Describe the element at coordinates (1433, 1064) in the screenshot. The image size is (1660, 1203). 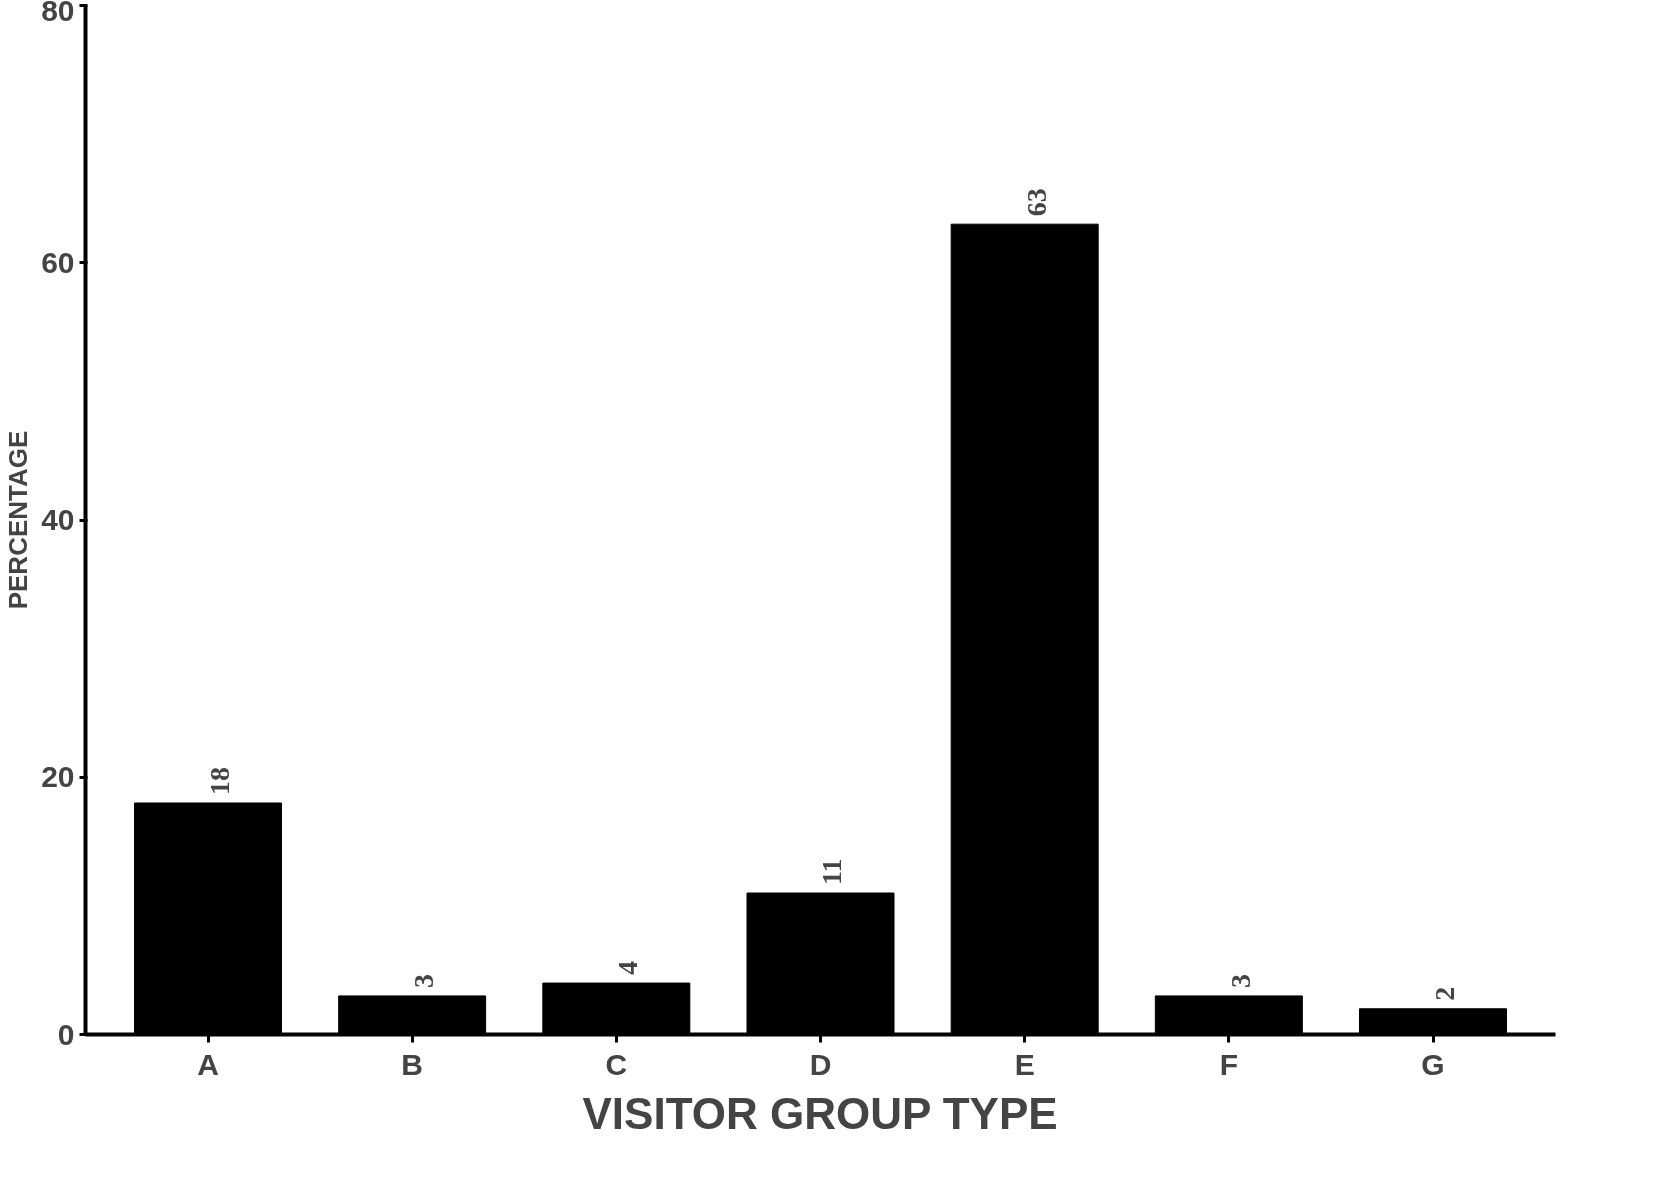
I see `x-tick-label: G` at that location.